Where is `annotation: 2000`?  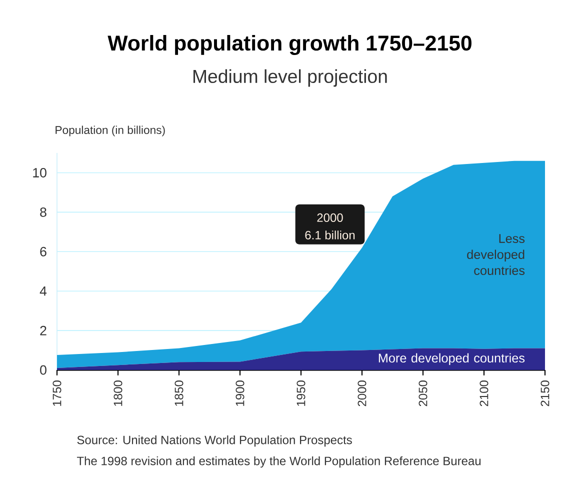
annotation: 2000 is located at coordinates (330, 217).